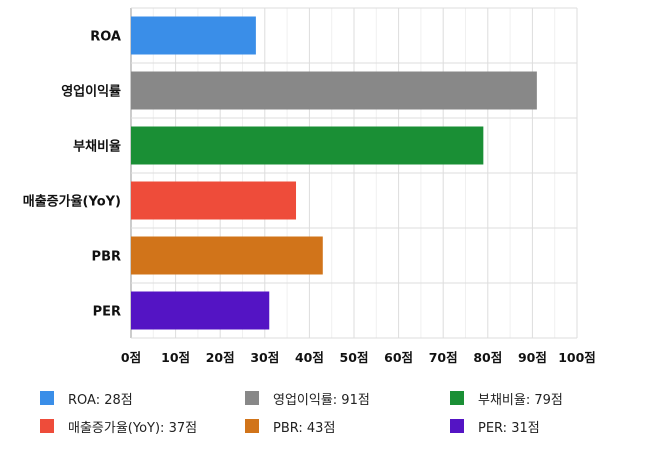 Image resolution: width=650 pixels, height=450 pixels. Describe the element at coordinates (105, 37) in the screenshot. I see `category-label: ROA` at that location.